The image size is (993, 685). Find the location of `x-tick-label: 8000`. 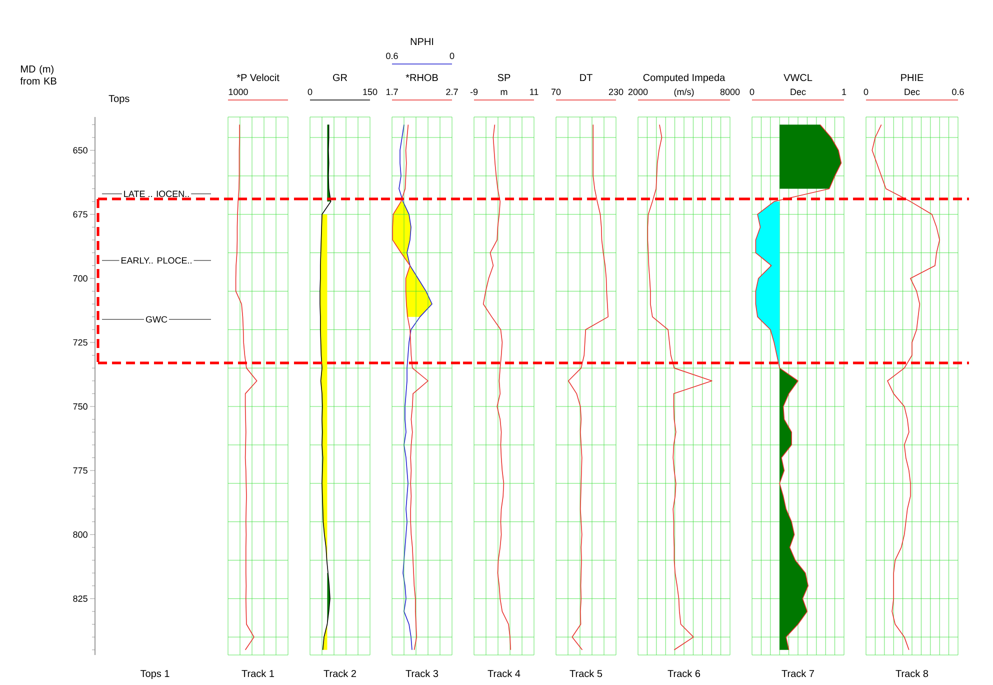

x-tick-label: 8000 is located at coordinates (730, 92).